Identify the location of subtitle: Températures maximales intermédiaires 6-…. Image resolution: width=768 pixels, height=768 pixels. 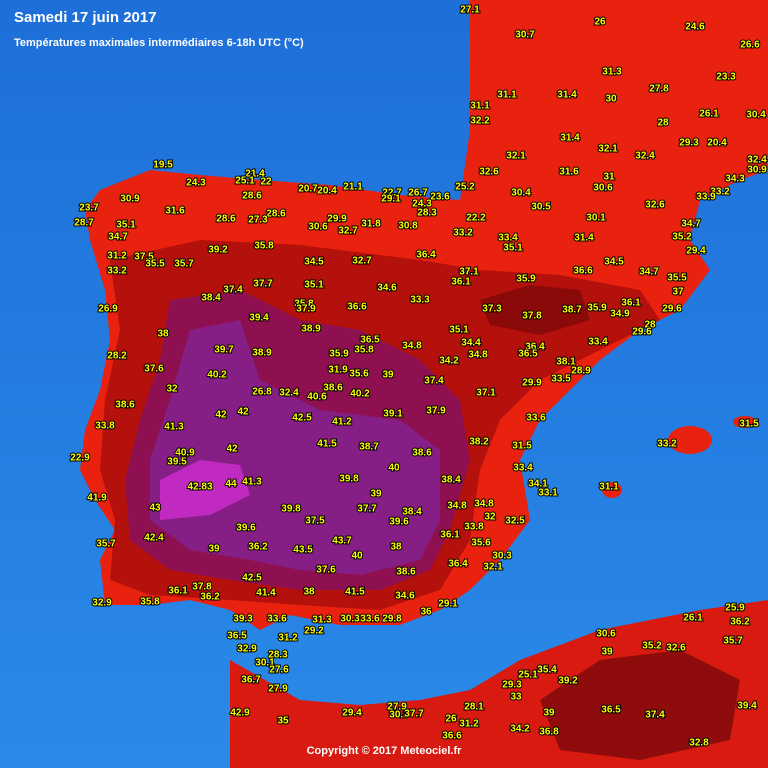
(159, 43).